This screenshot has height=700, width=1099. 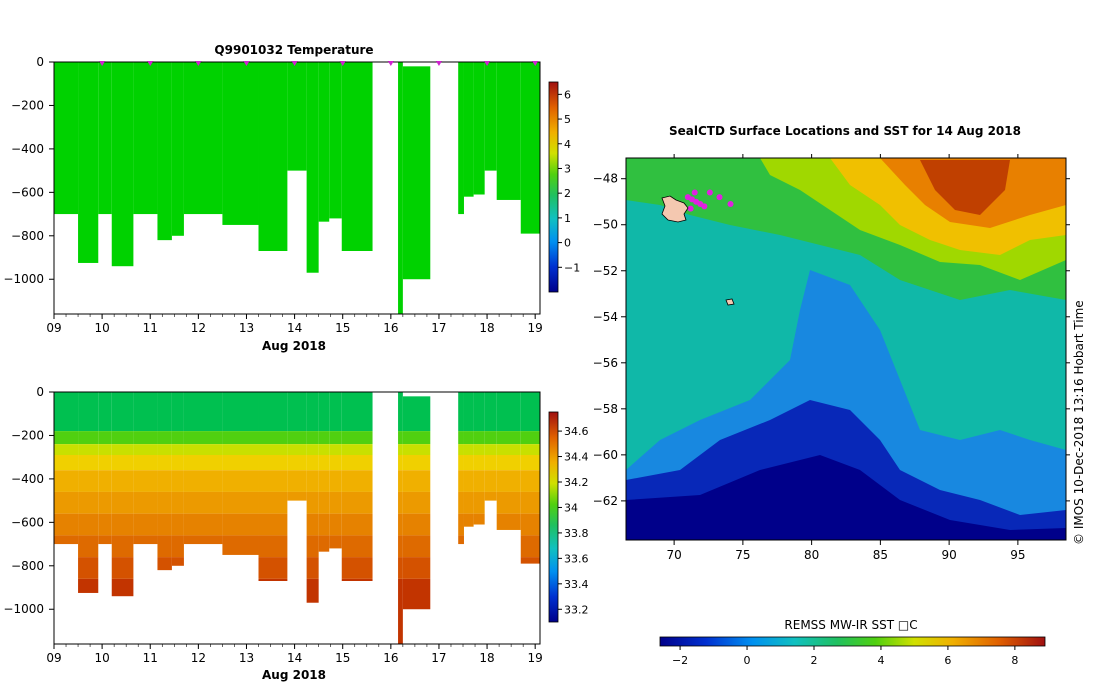 What do you see at coordinates (53, 328) in the screenshot?
I see `x-tick-label: 09` at bounding box center [53, 328].